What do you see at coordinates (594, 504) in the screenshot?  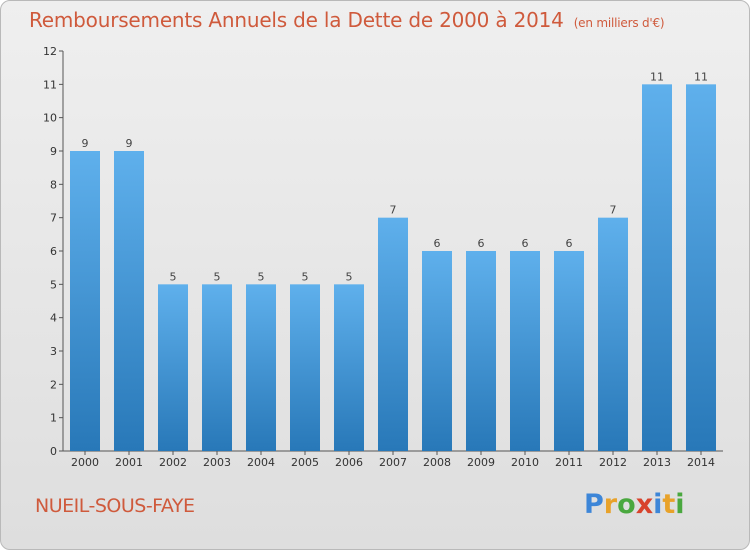 I see `logo-letter: P` at bounding box center [594, 504].